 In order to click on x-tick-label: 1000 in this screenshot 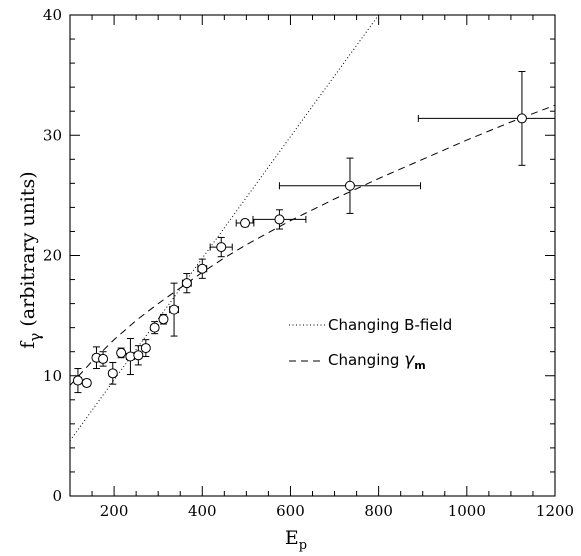, I will do `click(467, 511)`.